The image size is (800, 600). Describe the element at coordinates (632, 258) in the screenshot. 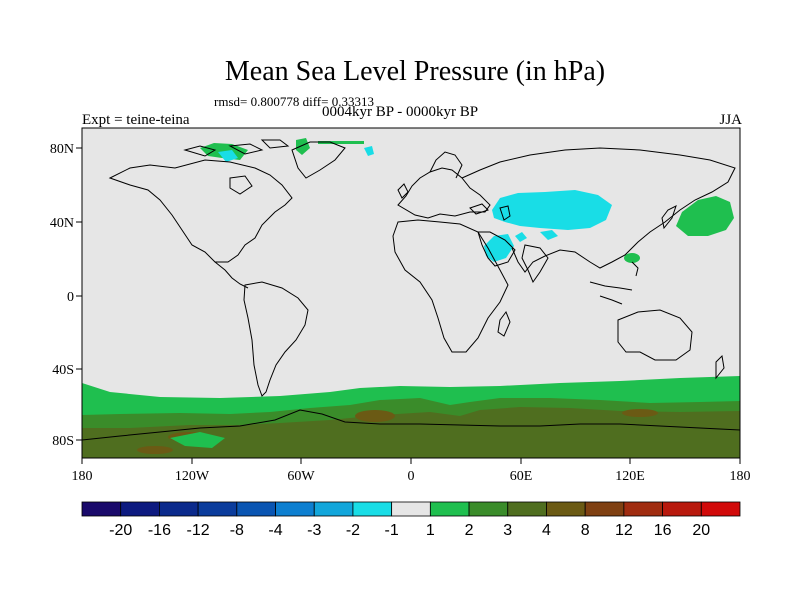

I see `philippines-green-anomaly` at that location.